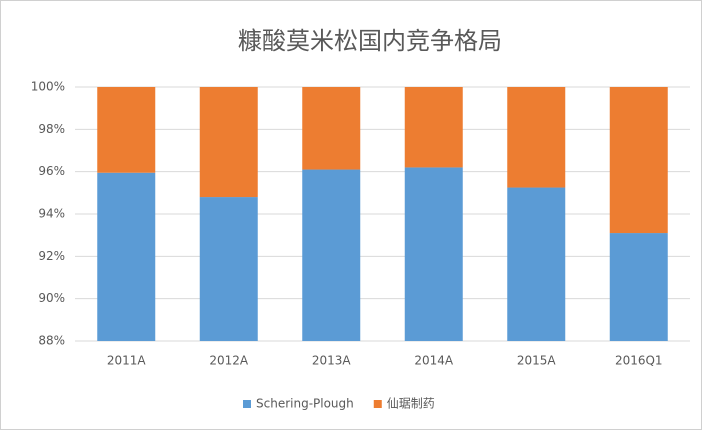 Image resolution: width=702 pixels, height=430 pixels. Describe the element at coordinates (48, 87) in the screenshot. I see `y-tick-label: 100%` at that location.